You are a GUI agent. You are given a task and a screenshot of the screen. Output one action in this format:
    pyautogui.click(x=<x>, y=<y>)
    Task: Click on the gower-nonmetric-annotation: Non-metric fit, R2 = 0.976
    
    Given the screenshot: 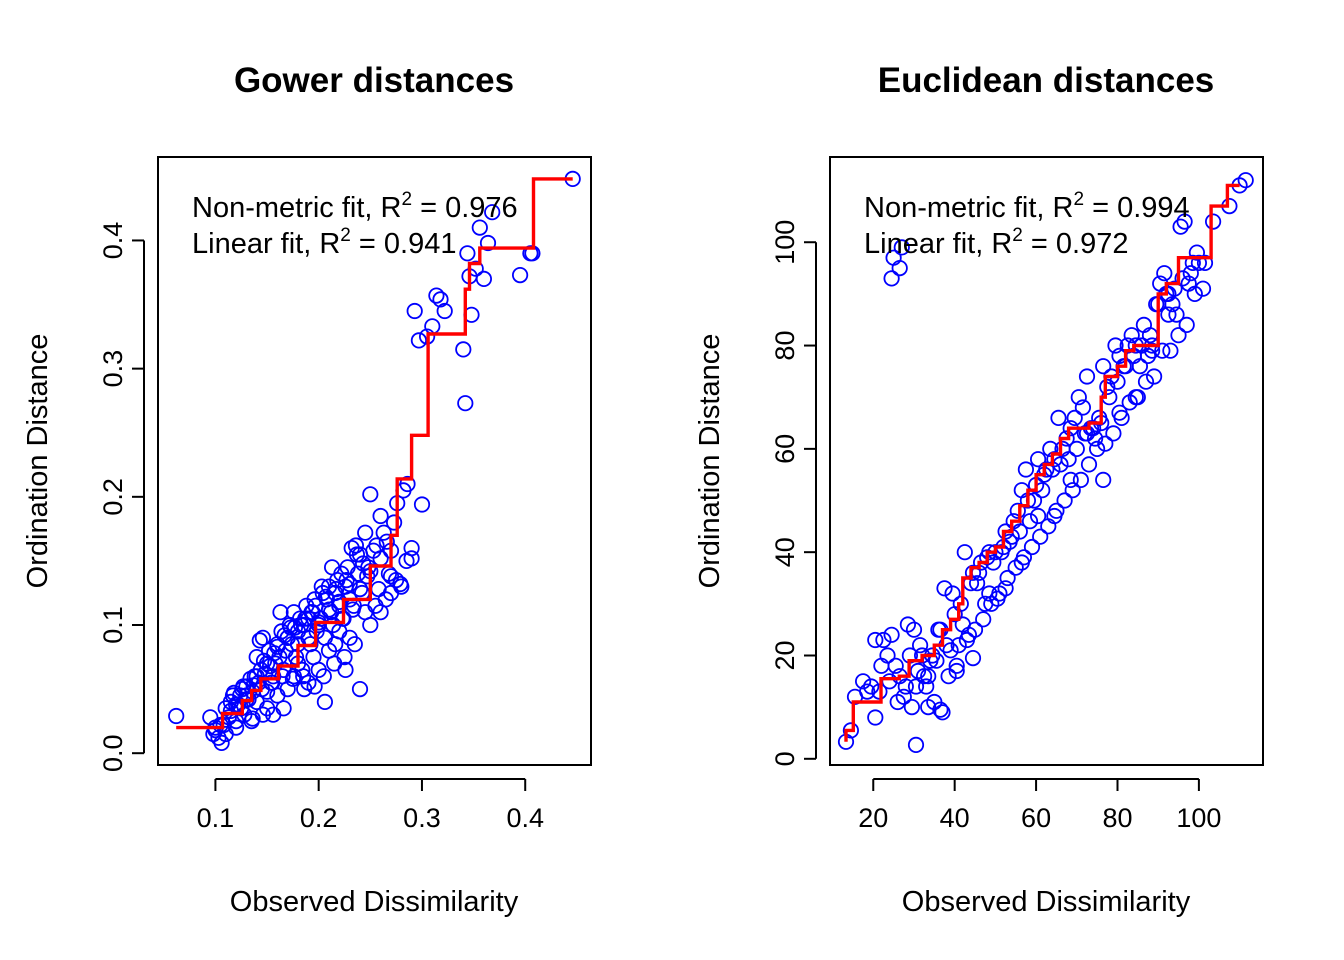 What is the action you would take?
    pyautogui.click(x=355, y=206)
    